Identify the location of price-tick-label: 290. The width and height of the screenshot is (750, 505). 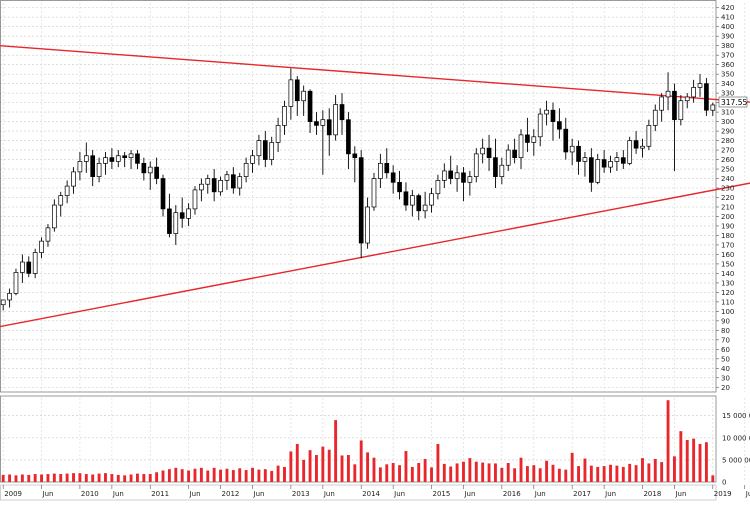
(727, 132).